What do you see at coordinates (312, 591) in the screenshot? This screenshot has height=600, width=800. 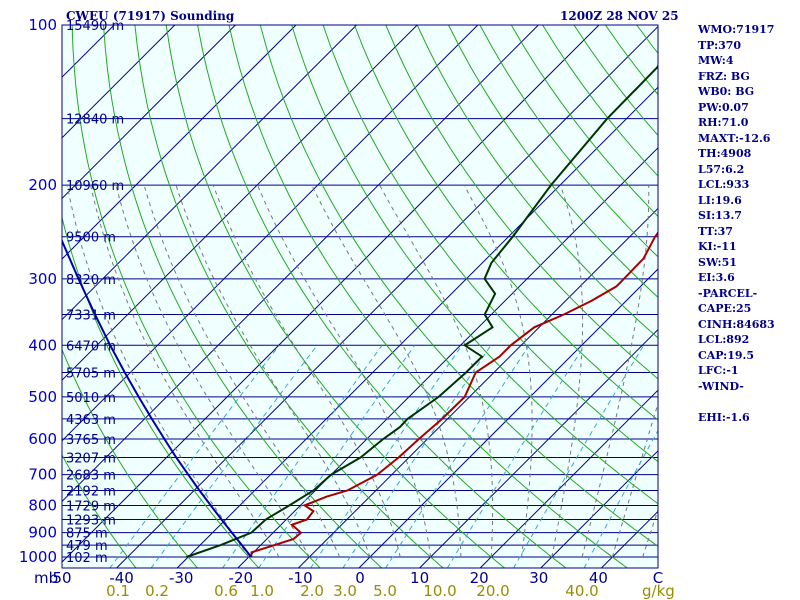 I see `mixing-ratio-label: 2.0` at bounding box center [312, 591].